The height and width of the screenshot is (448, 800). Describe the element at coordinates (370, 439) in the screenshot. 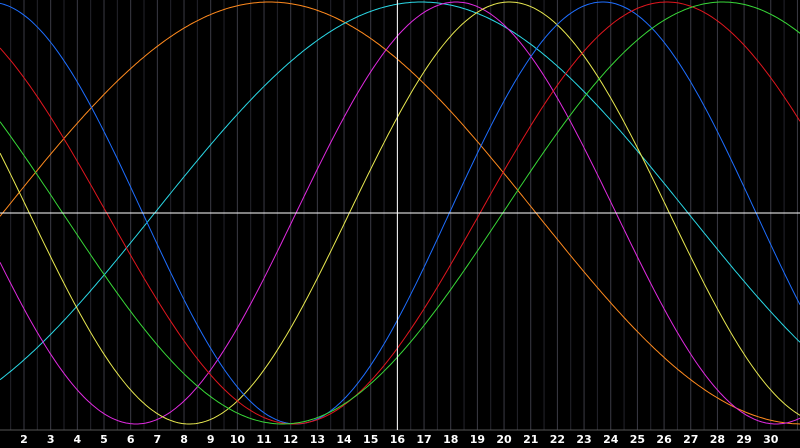

I see `x-tick-label: 15` at that location.